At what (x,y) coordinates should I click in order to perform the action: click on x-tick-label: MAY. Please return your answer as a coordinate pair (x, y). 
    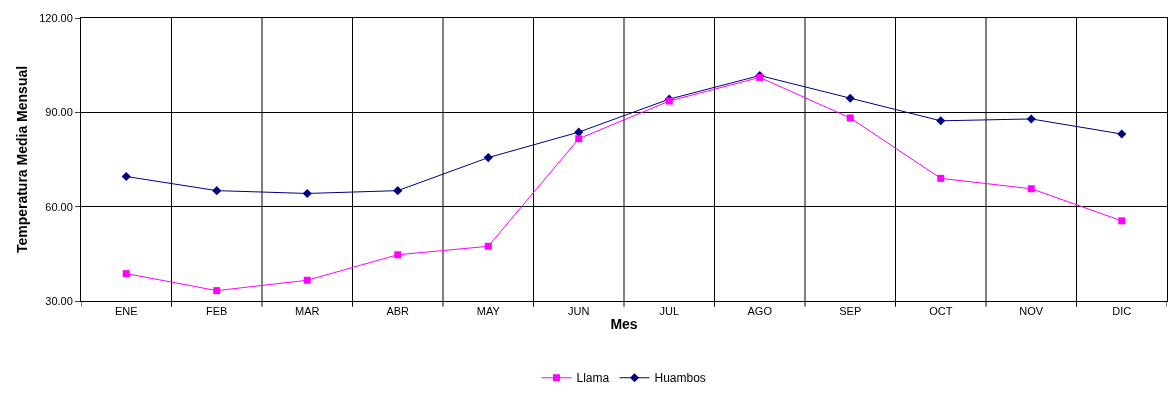
    Looking at the image, I should click on (488, 311).